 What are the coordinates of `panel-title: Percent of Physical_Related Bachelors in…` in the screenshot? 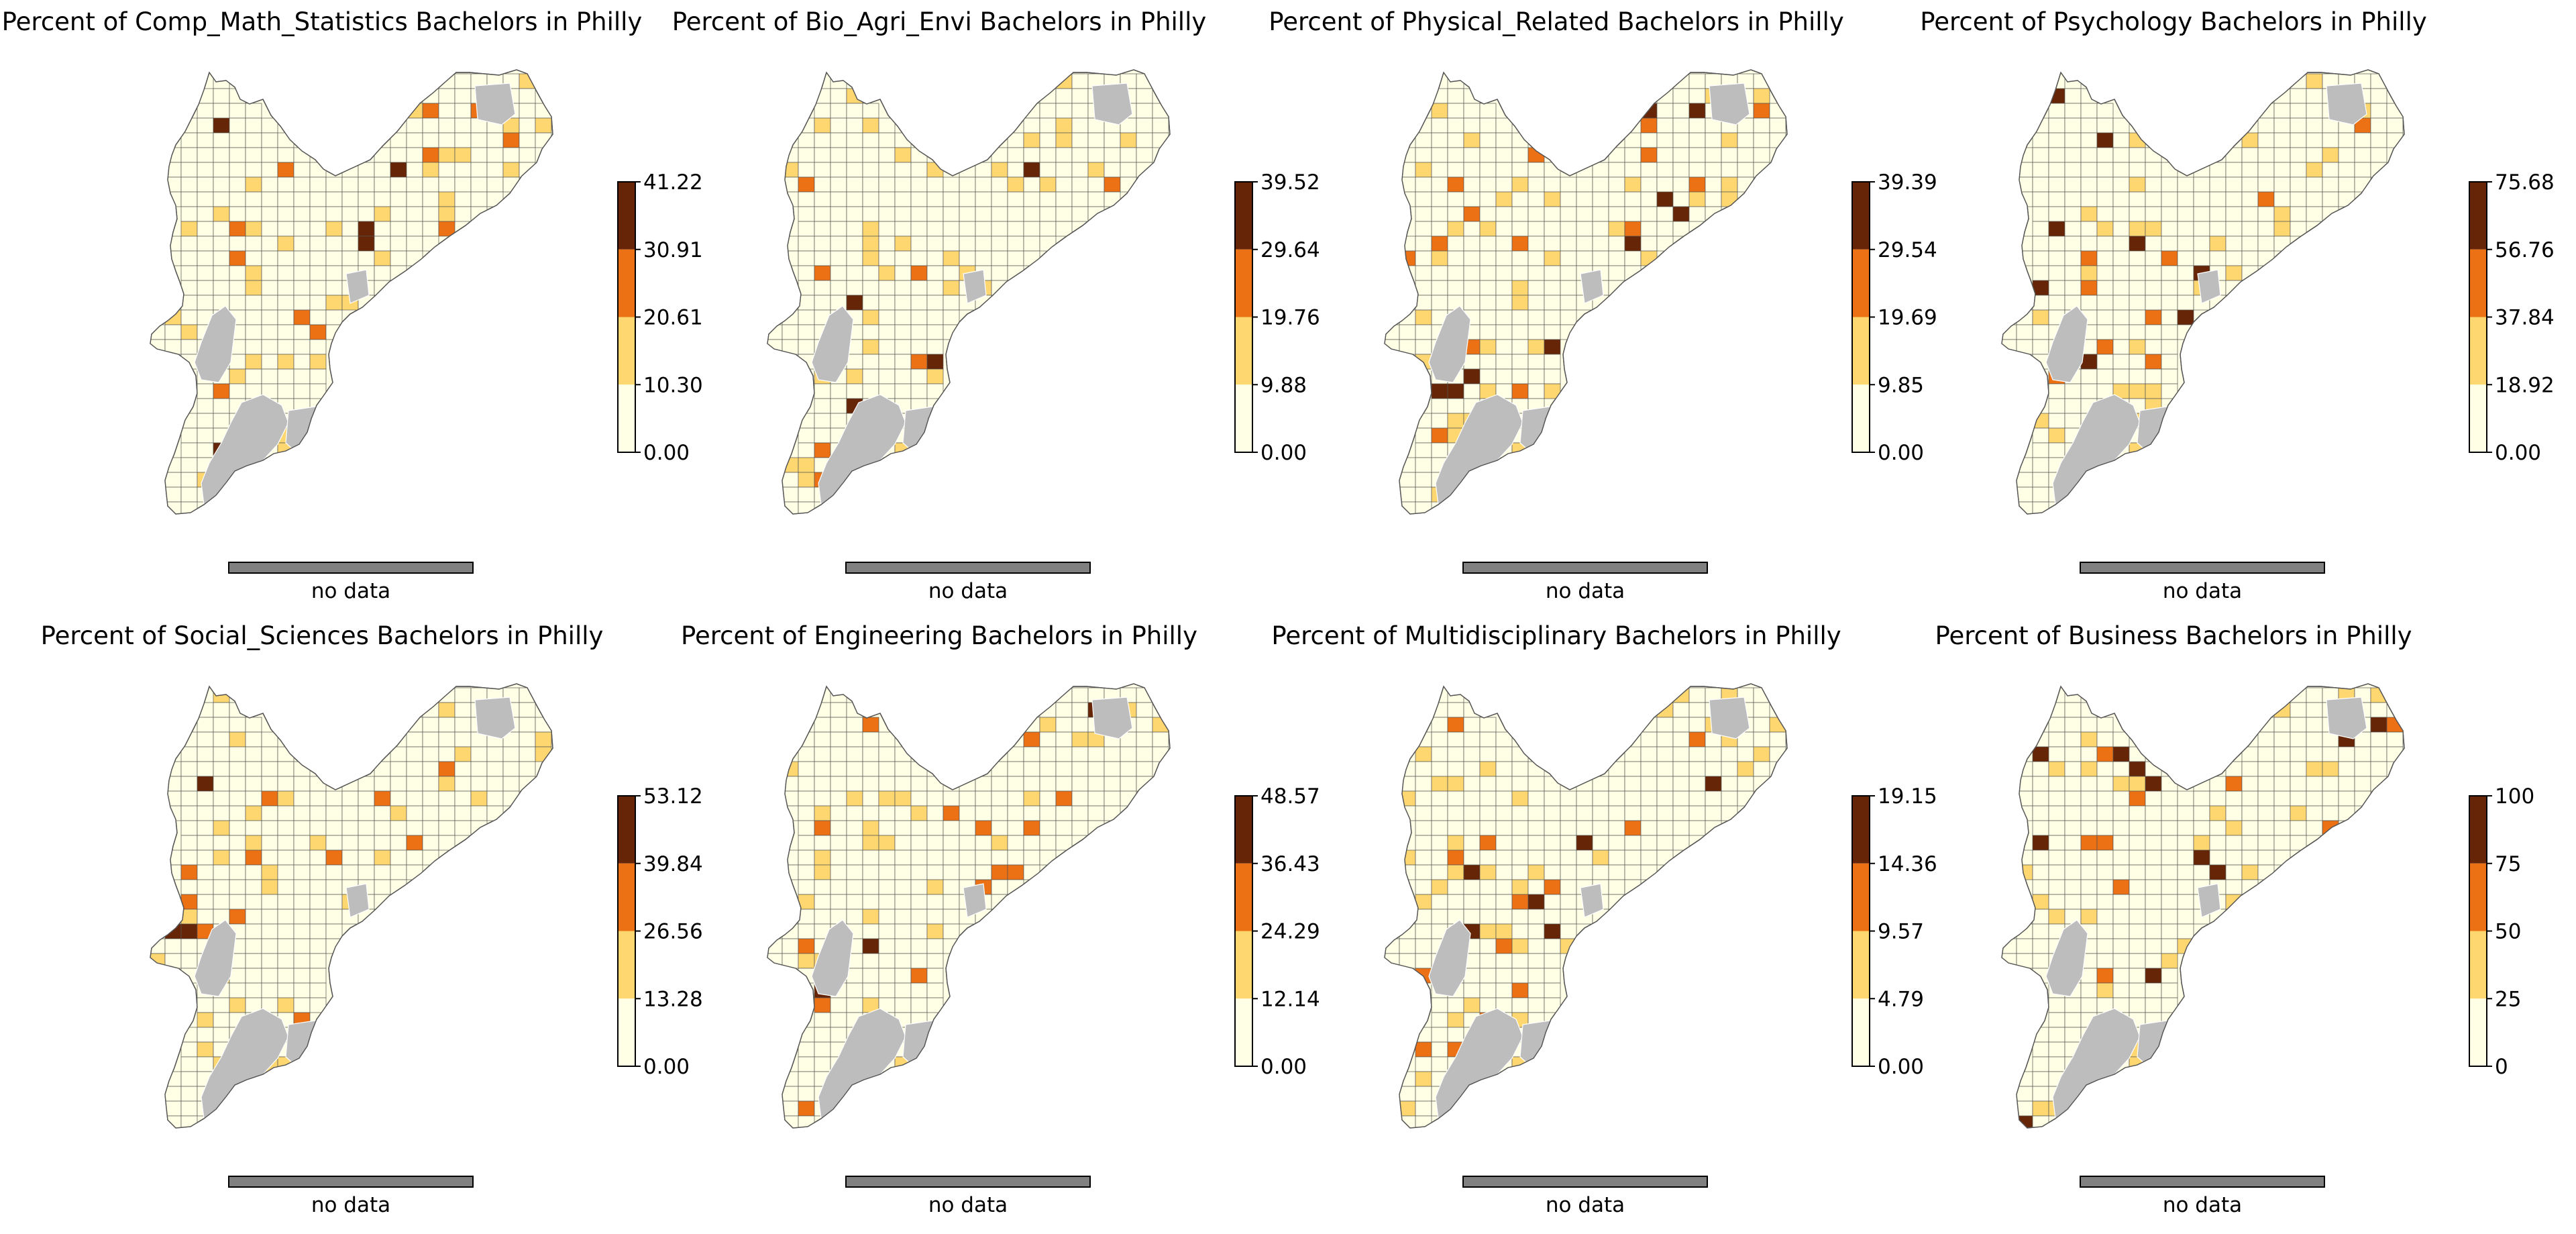 It's located at (1556, 21).